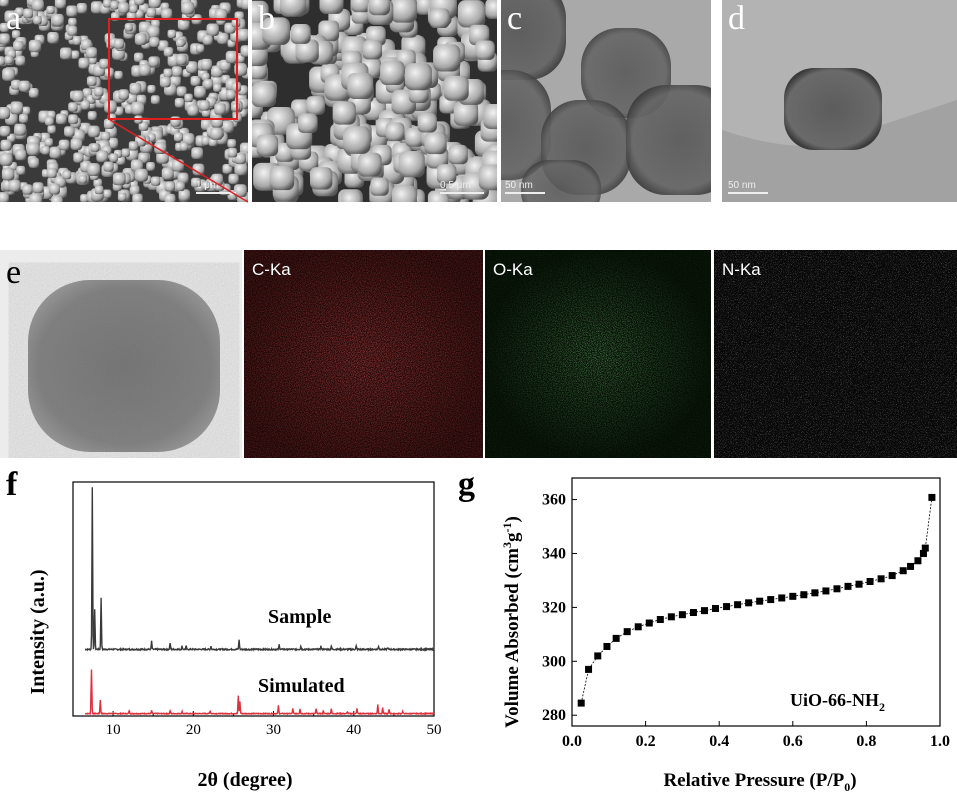  Describe the element at coordinates (462, 193) in the screenshot. I see `scale-bar-b-line` at that location.